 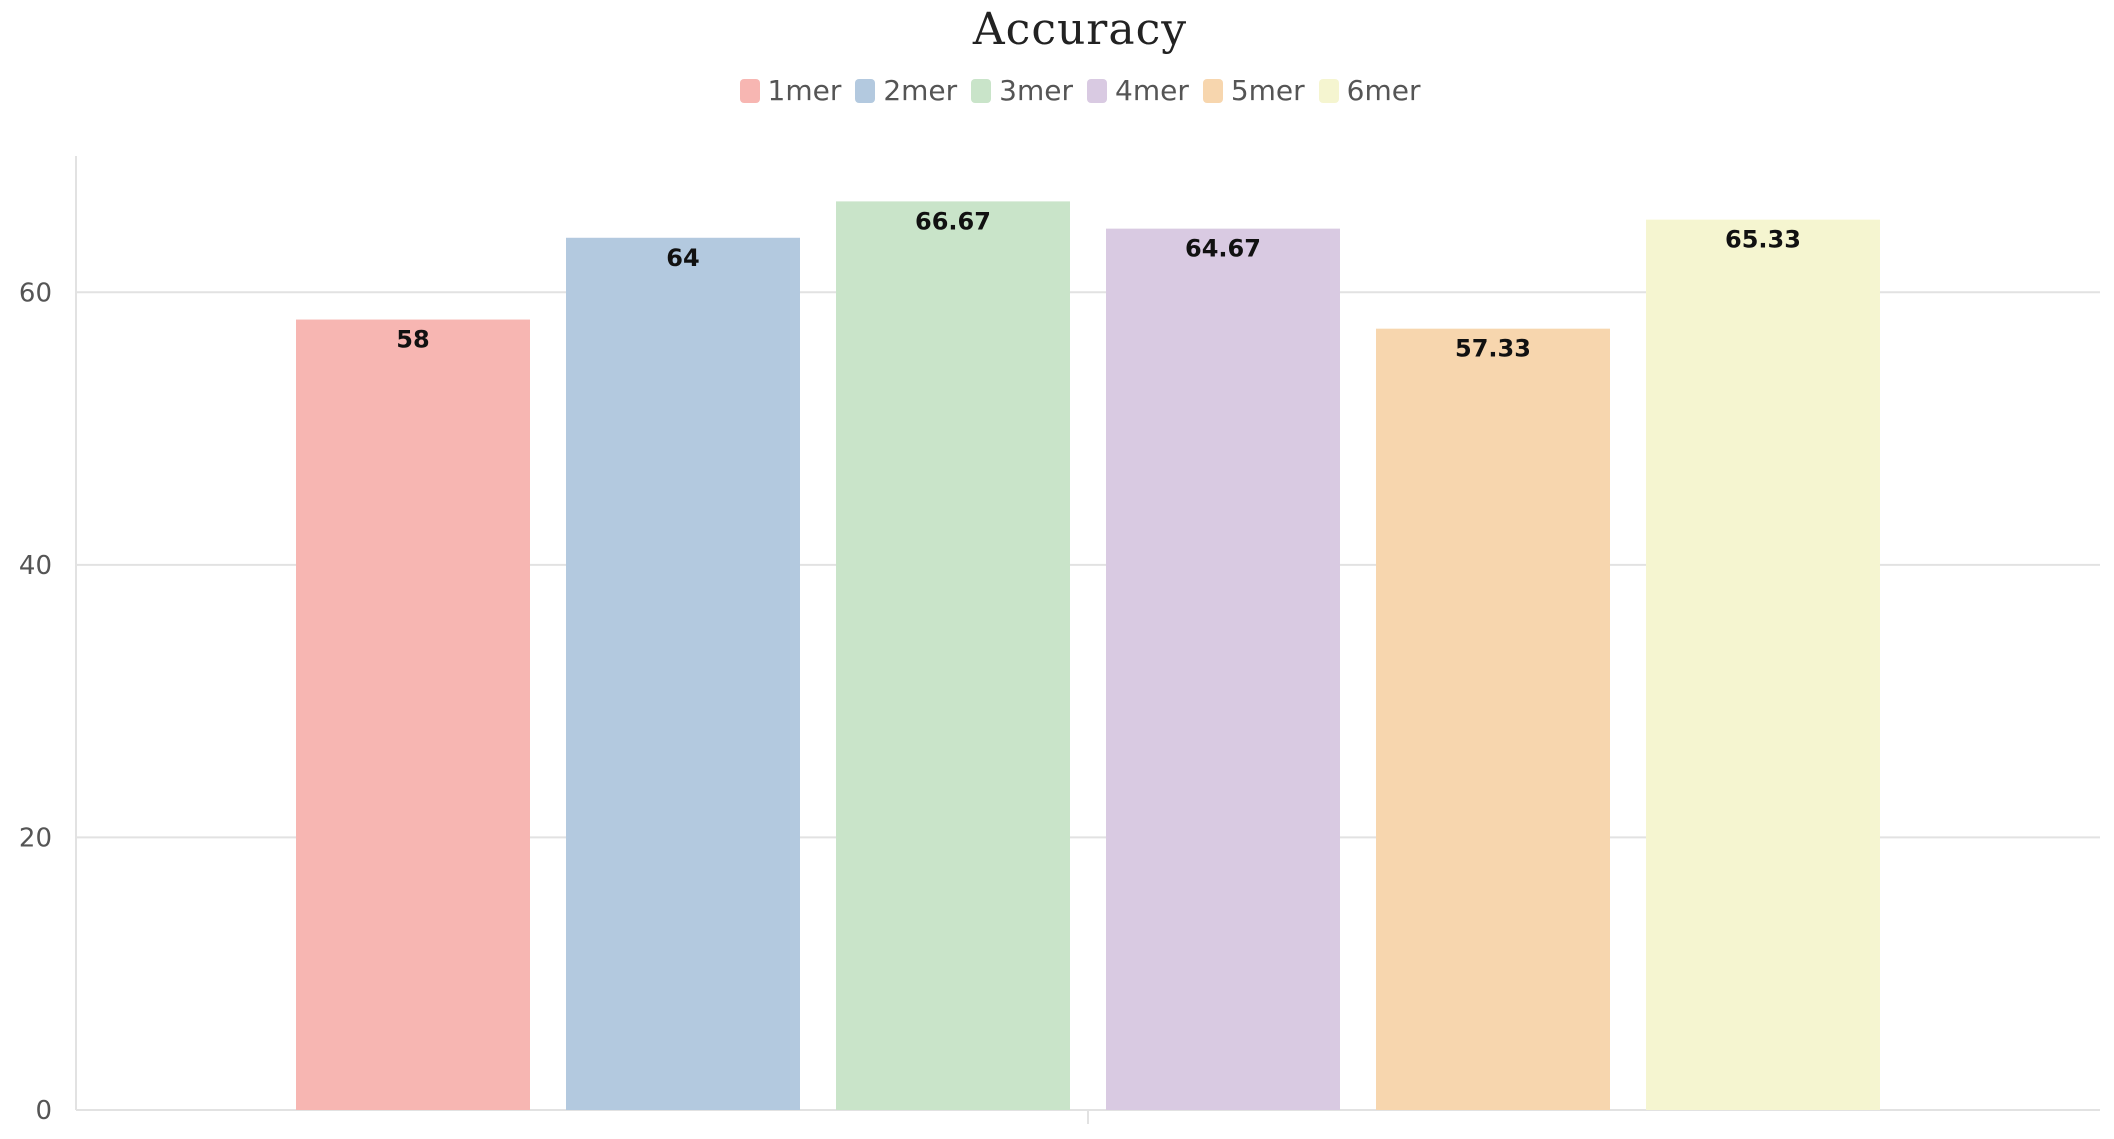 I want to click on chart-title: Accuracy, so click(x=1080, y=29).